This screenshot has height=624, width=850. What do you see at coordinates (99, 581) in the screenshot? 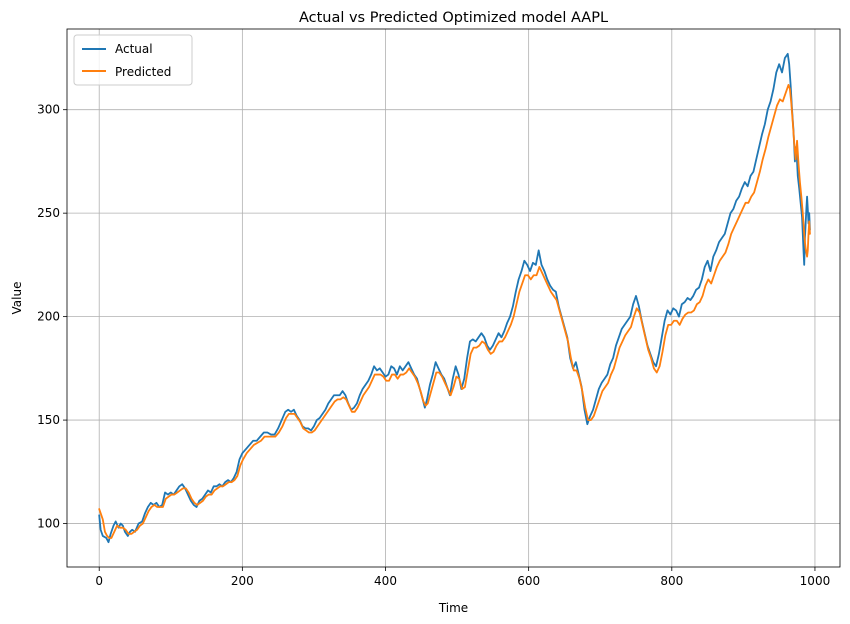
I see `x-tick-label: 0` at bounding box center [99, 581].